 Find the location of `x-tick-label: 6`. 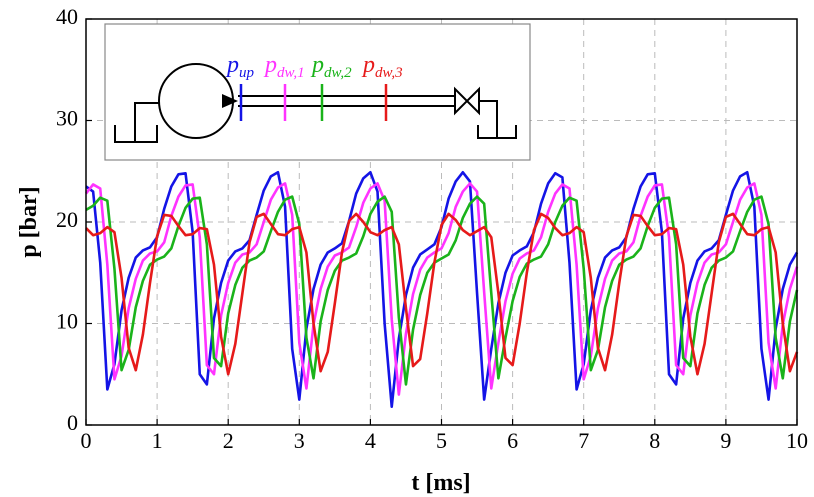

x-tick-label: 6 is located at coordinates (512, 440).